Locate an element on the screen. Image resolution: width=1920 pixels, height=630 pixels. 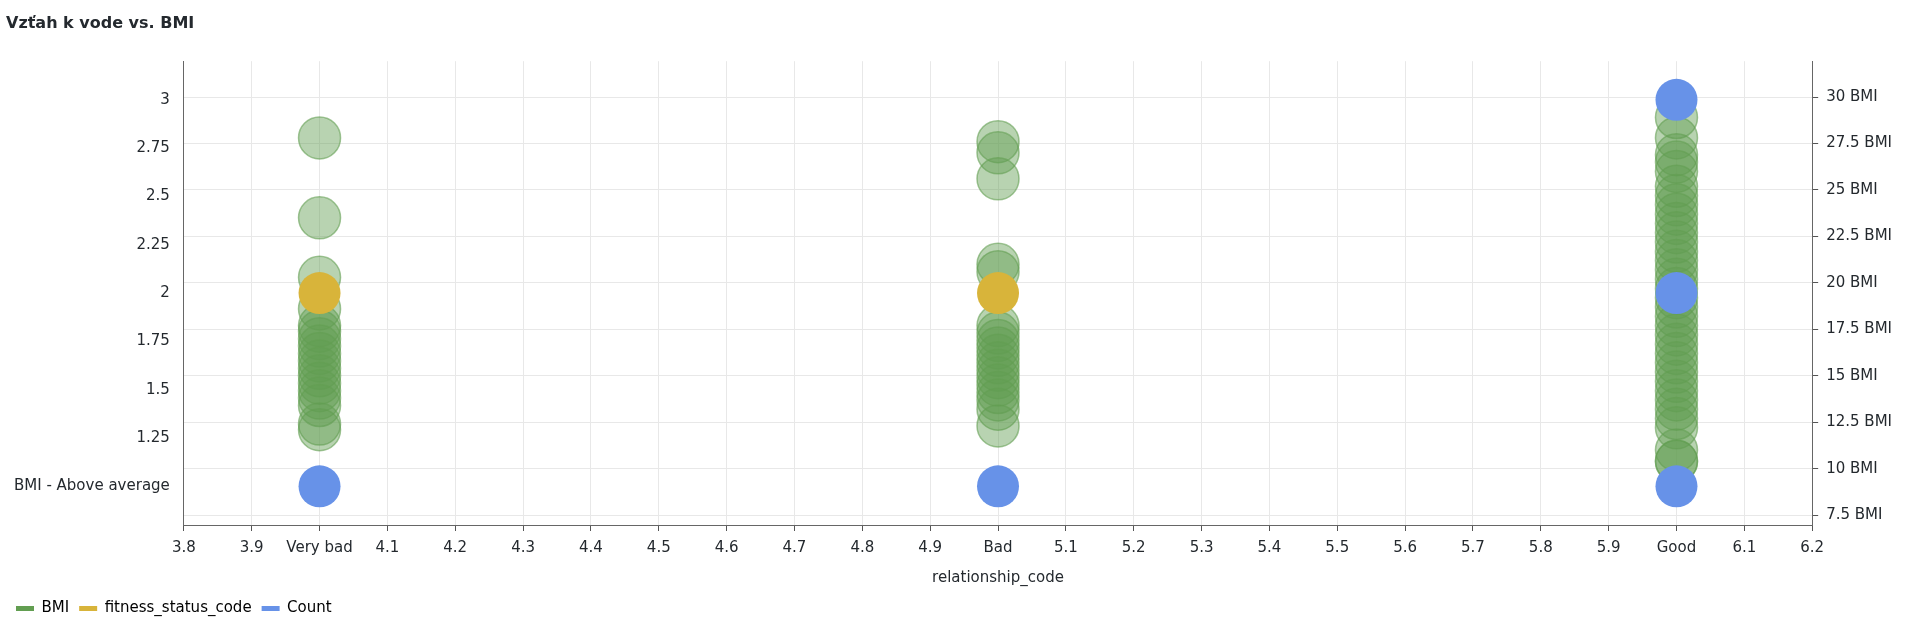
x-tick-label: Bad is located at coordinates (998, 546).